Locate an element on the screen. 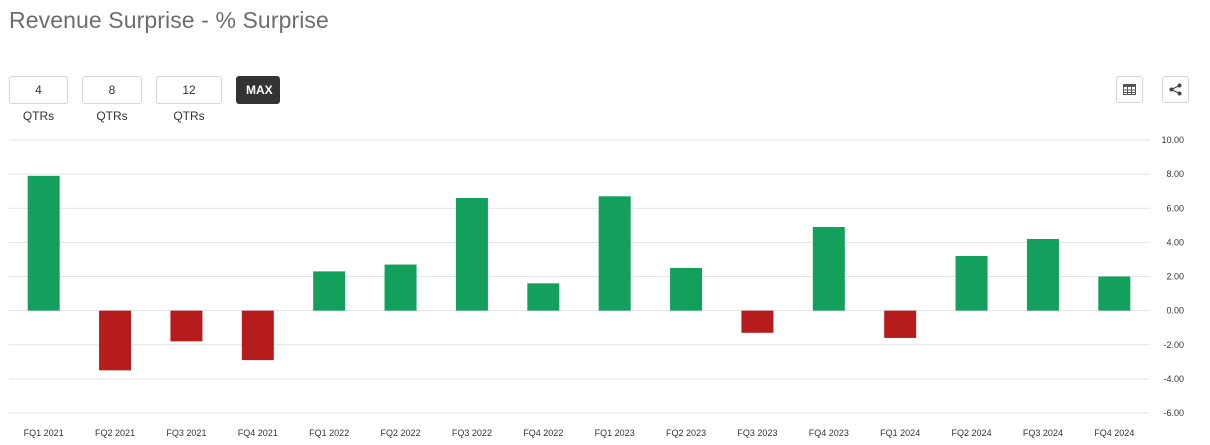 This screenshot has width=1210, height=445. y-tick-label: 10.00 is located at coordinates (1172, 140).